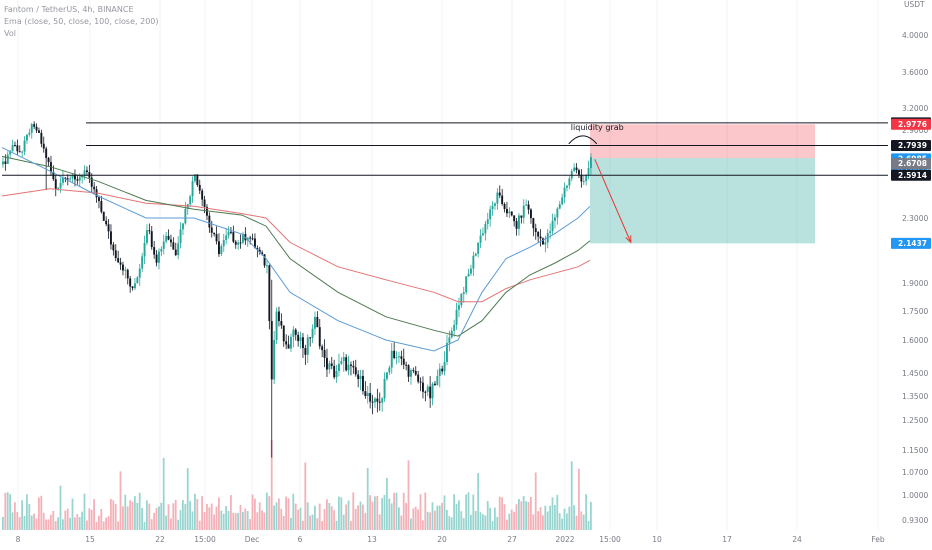 The width and height of the screenshot is (932, 550). I want to click on price-tag-label: 2.1437, so click(912, 243).